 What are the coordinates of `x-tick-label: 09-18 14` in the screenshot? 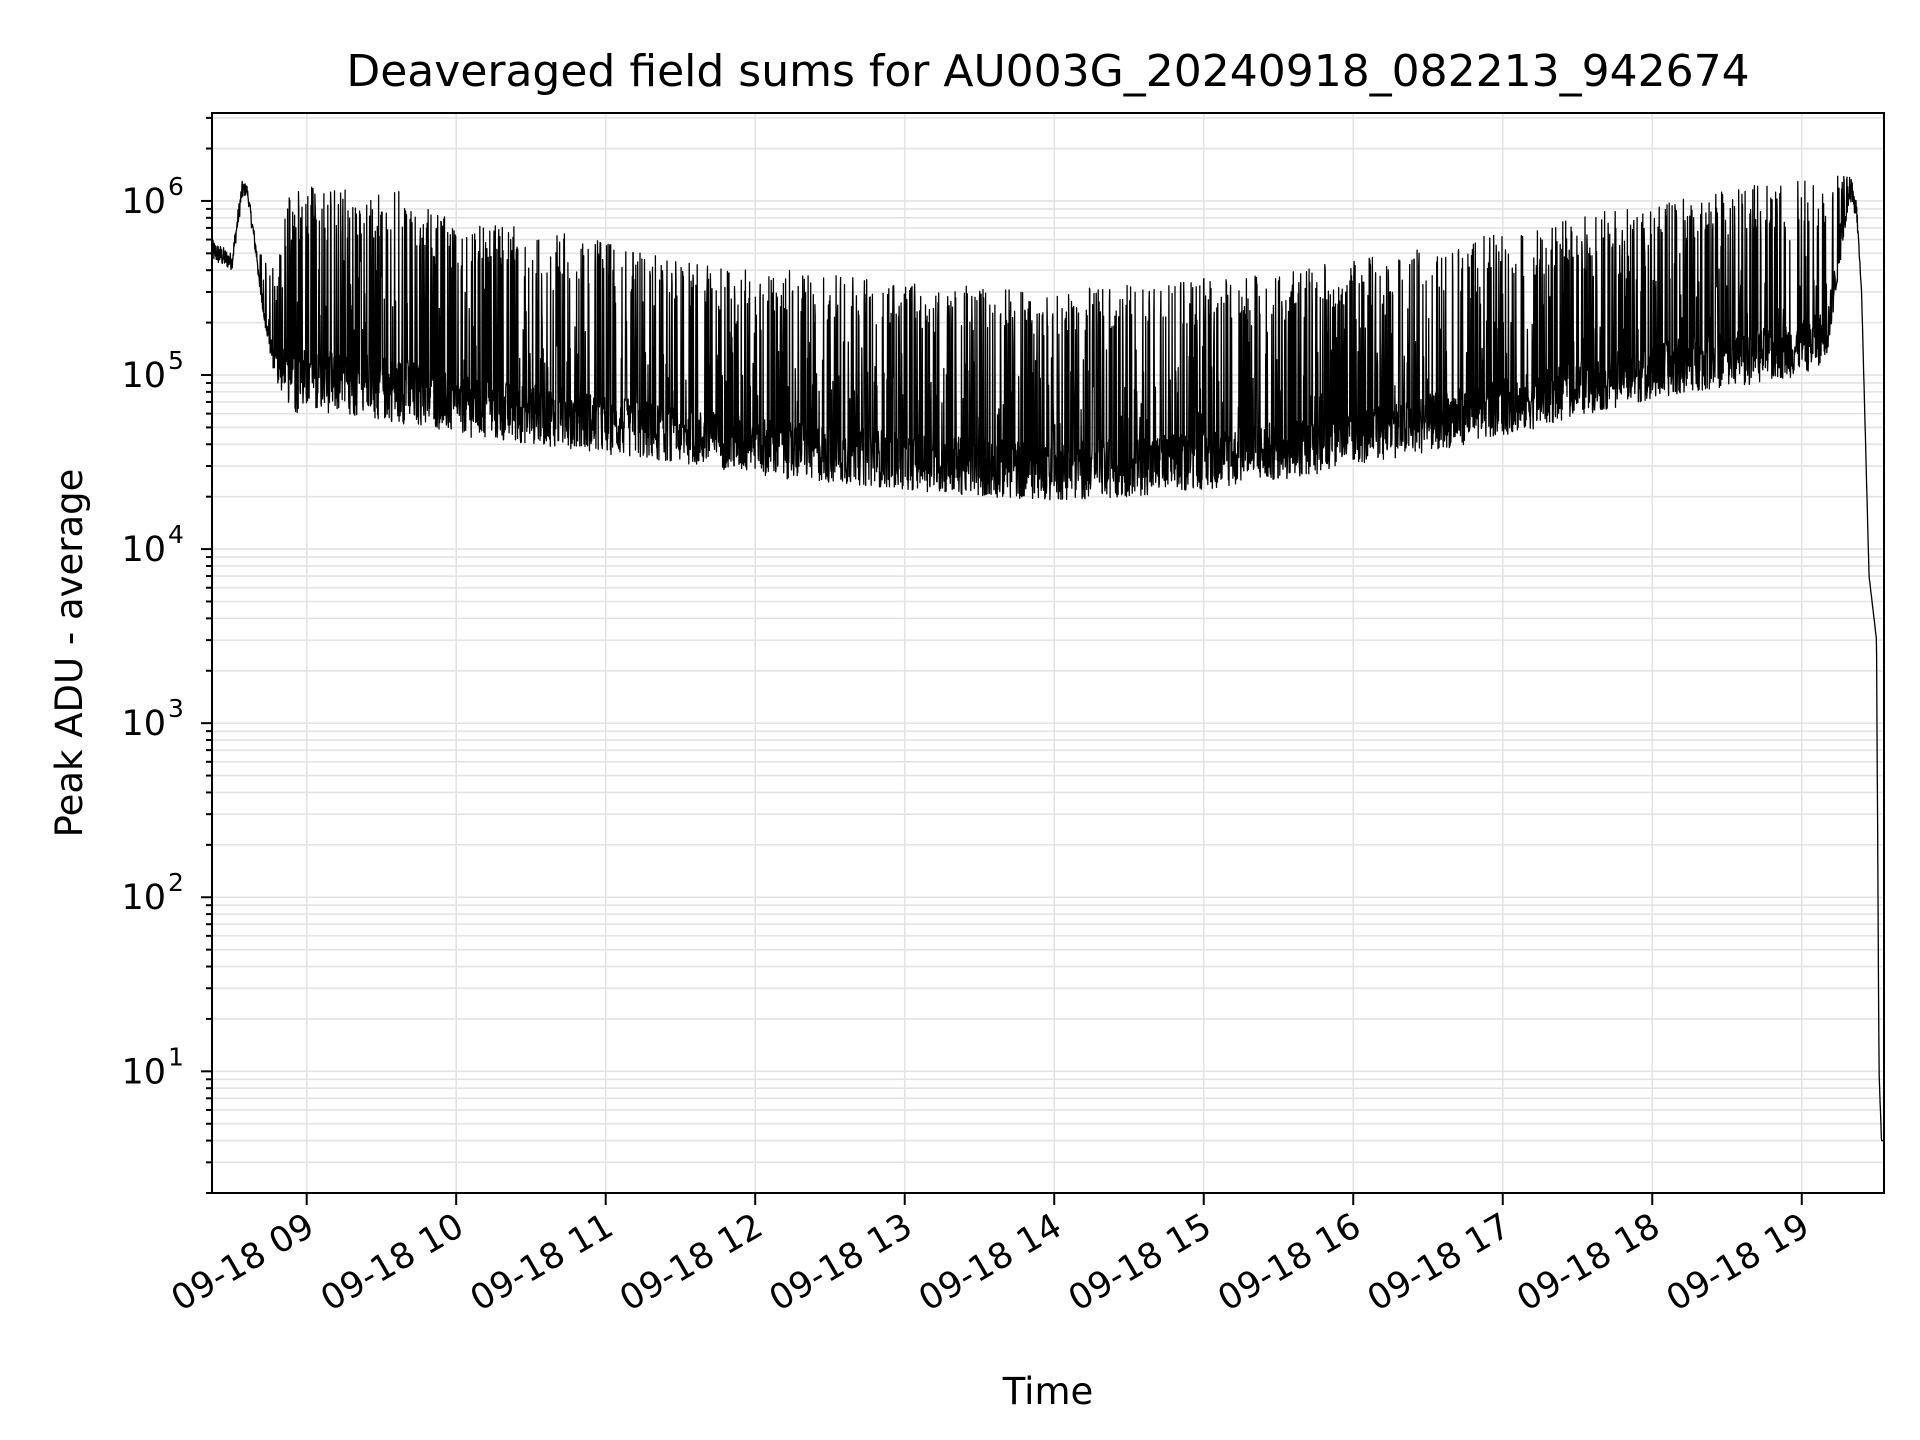 It's located at (990, 1262).